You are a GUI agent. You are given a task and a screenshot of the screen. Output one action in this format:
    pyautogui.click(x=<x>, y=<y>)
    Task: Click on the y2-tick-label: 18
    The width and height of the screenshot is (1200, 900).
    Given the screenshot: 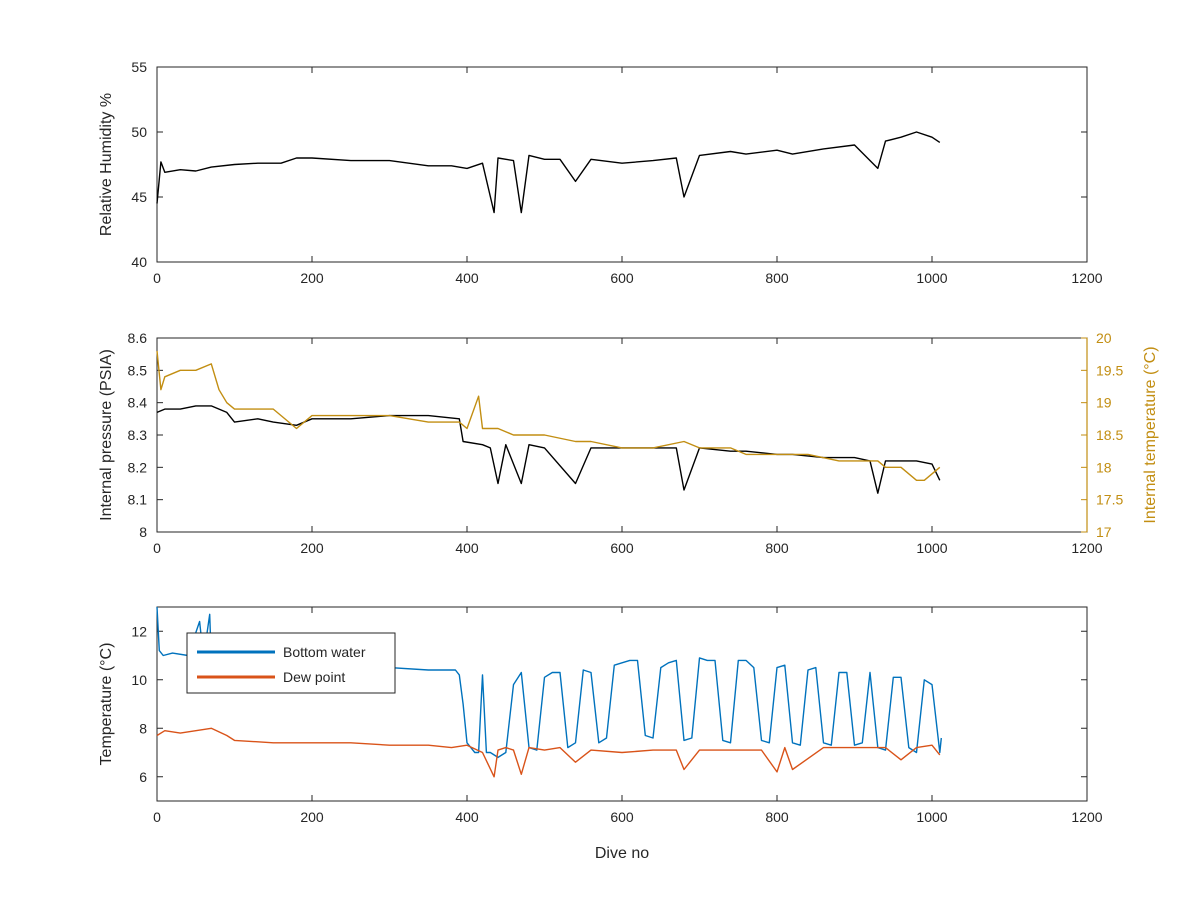 What is the action you would take?
    pyautogui.click(x=1104, y=467)
    